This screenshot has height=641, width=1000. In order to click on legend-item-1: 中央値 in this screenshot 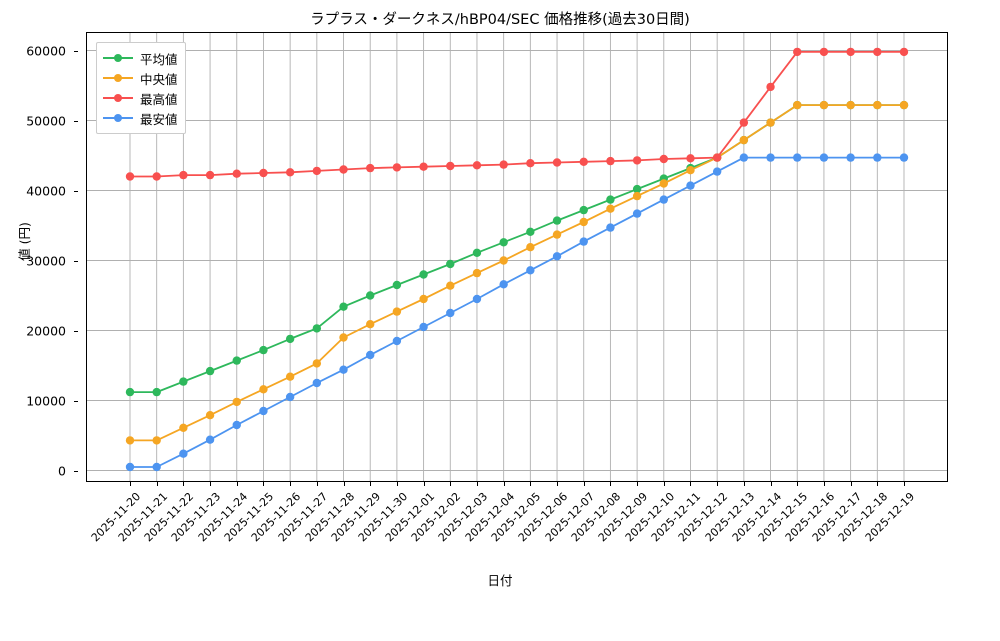, I will do `click(140, 78)`.